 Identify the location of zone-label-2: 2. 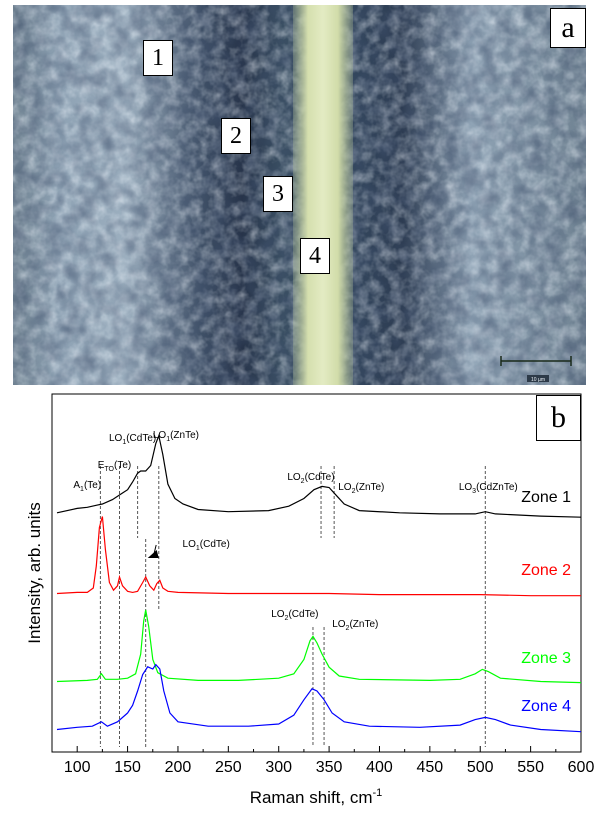
(236, 136).